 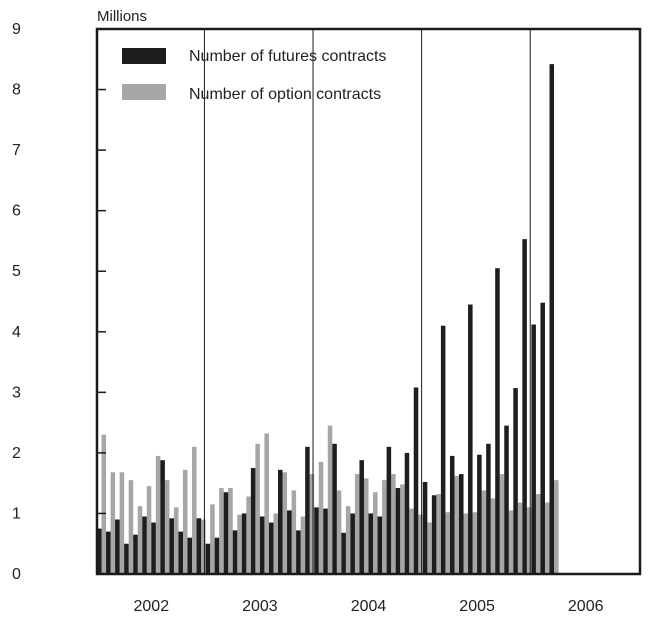 What do you see at coordinates (285, 94) in the screenshot?
I see `legend-label-options: Number of option contracts` at bounding box center [285, 94].